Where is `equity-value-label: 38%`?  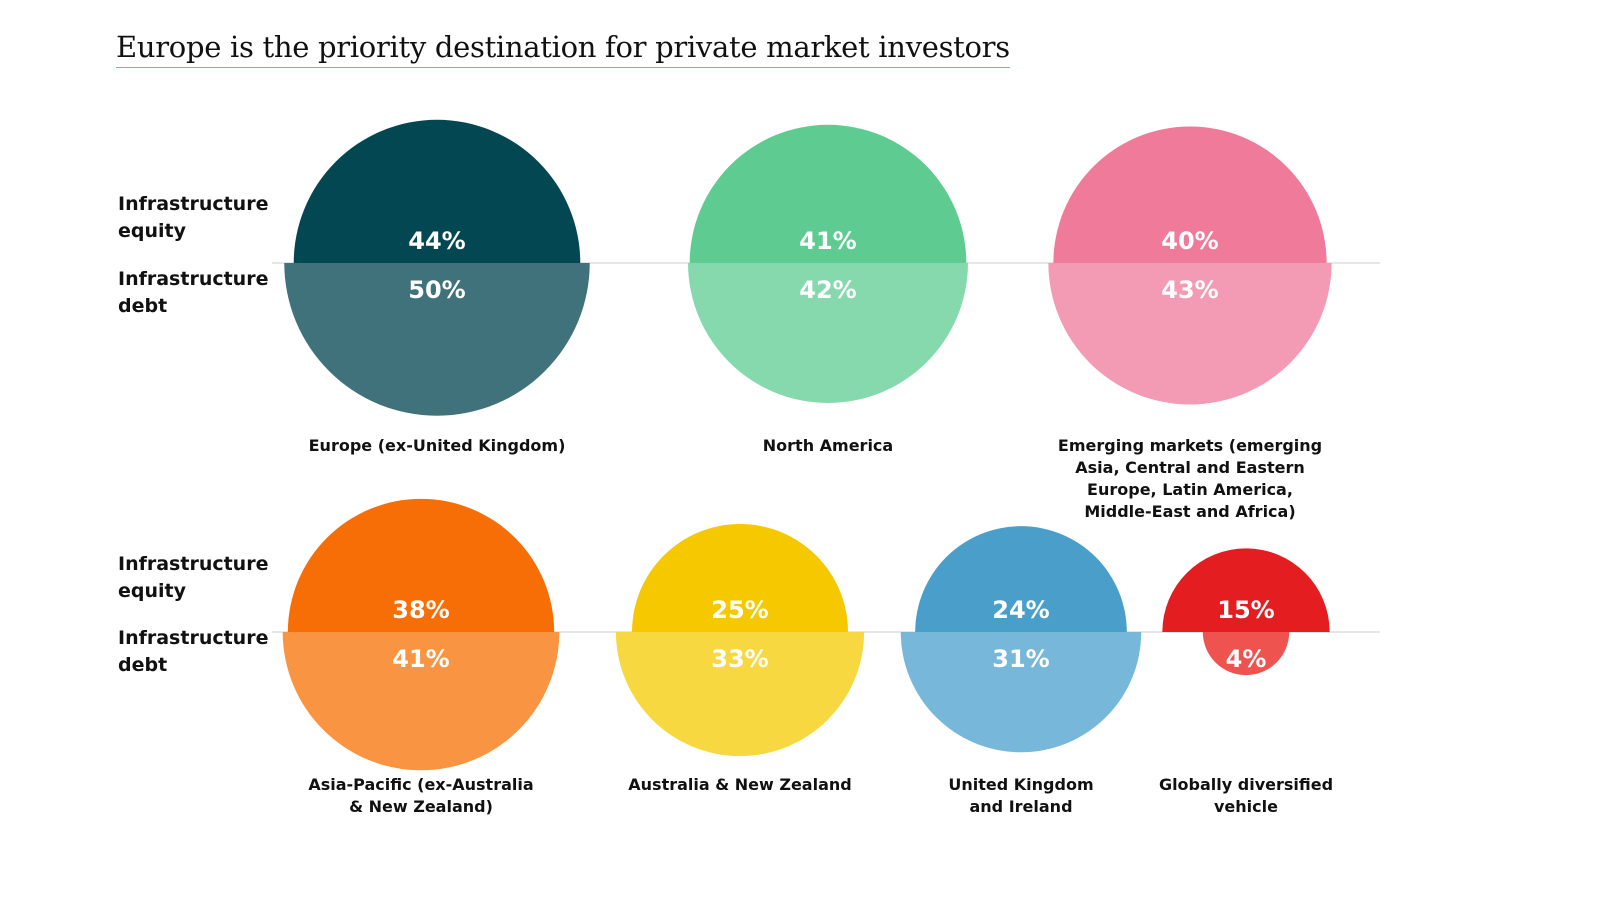
equity-value-label: 38% is located at coordinates (420, 610).